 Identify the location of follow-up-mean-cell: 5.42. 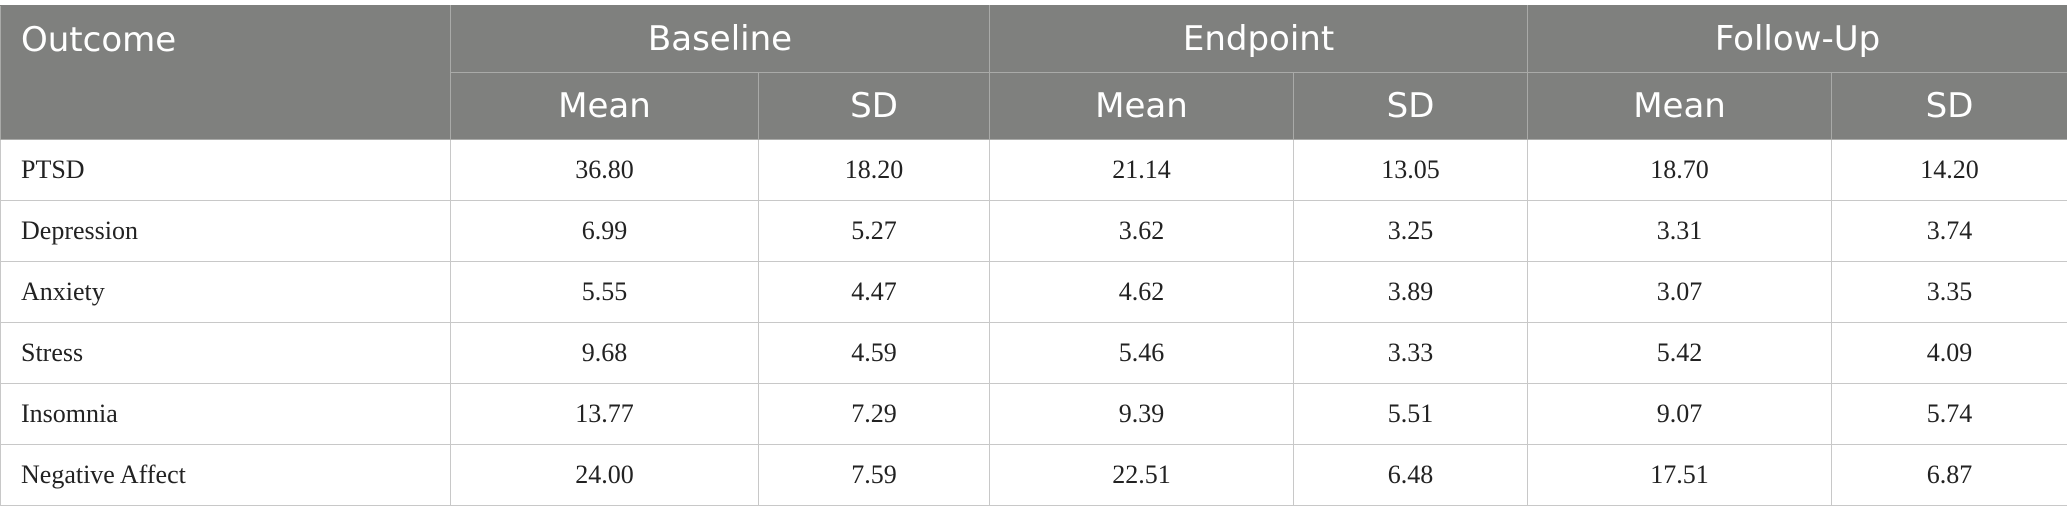
(1680, 353).